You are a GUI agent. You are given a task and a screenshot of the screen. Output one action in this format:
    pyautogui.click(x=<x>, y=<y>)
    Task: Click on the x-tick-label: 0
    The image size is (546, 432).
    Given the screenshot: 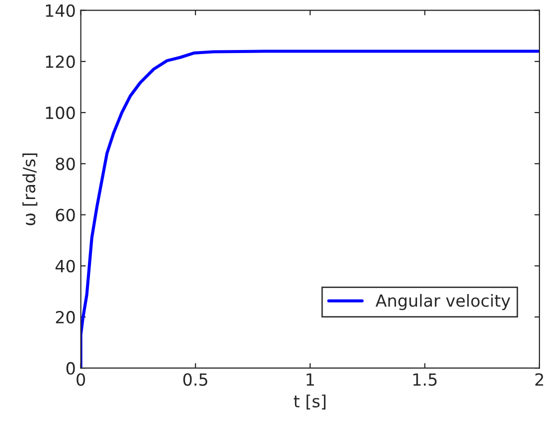 What is the action you would take?
    pyautogui.click(x=81, y=379)
    